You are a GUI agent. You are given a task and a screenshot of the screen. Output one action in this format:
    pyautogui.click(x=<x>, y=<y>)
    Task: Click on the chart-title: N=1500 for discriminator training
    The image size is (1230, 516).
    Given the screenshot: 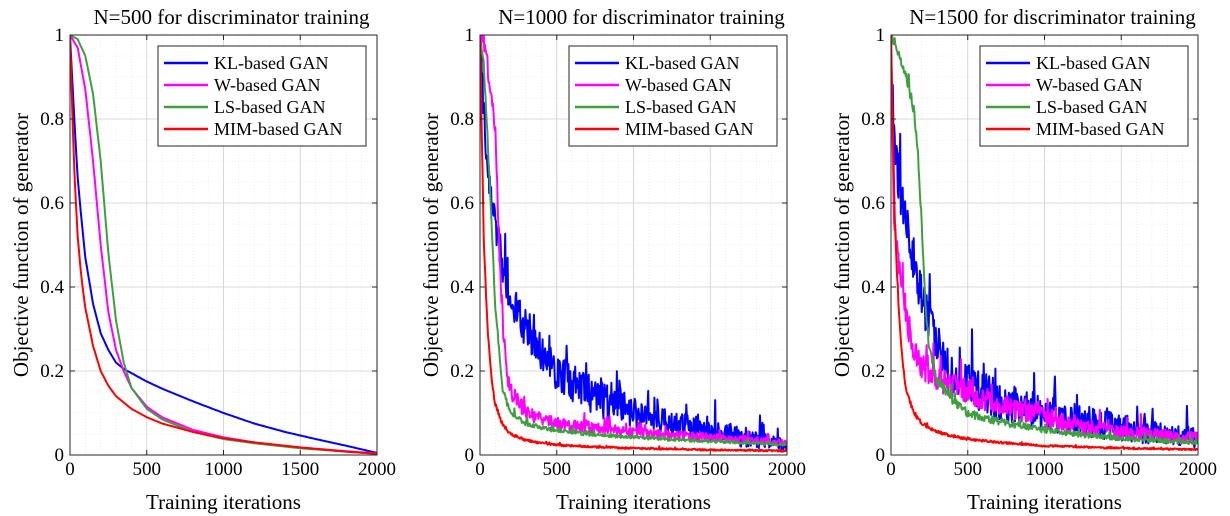 What is the action you would take?
    pyautogui.click(x=1052, y=17)
    